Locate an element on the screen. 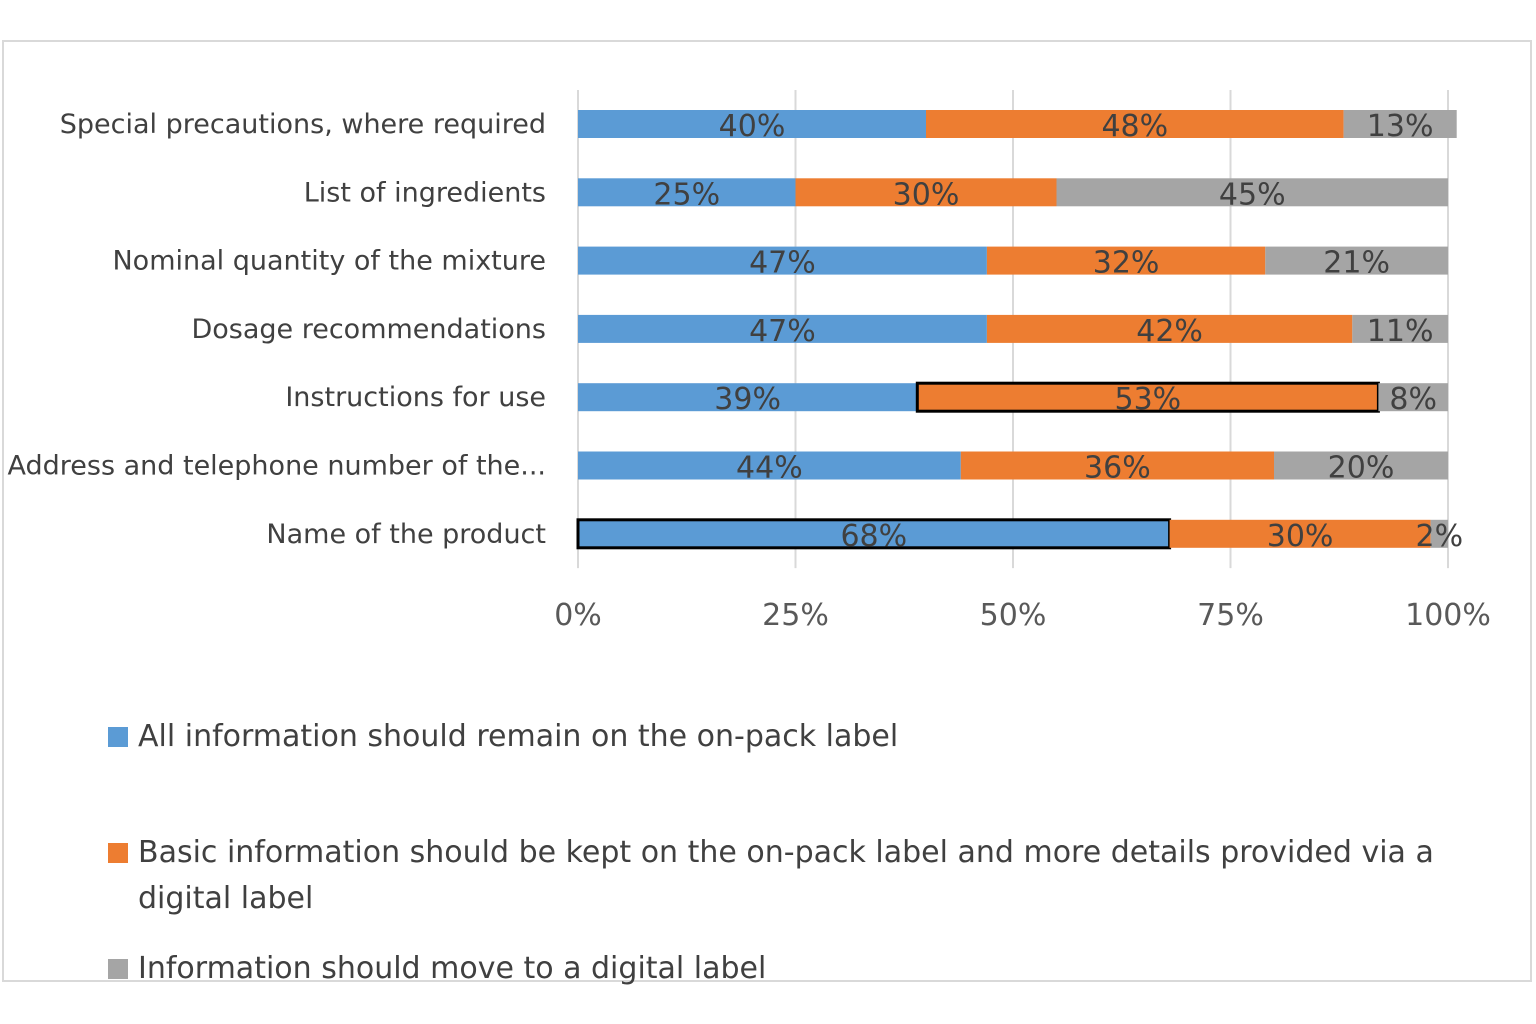  data-label: 53% is located at coordinates (1148, 399).